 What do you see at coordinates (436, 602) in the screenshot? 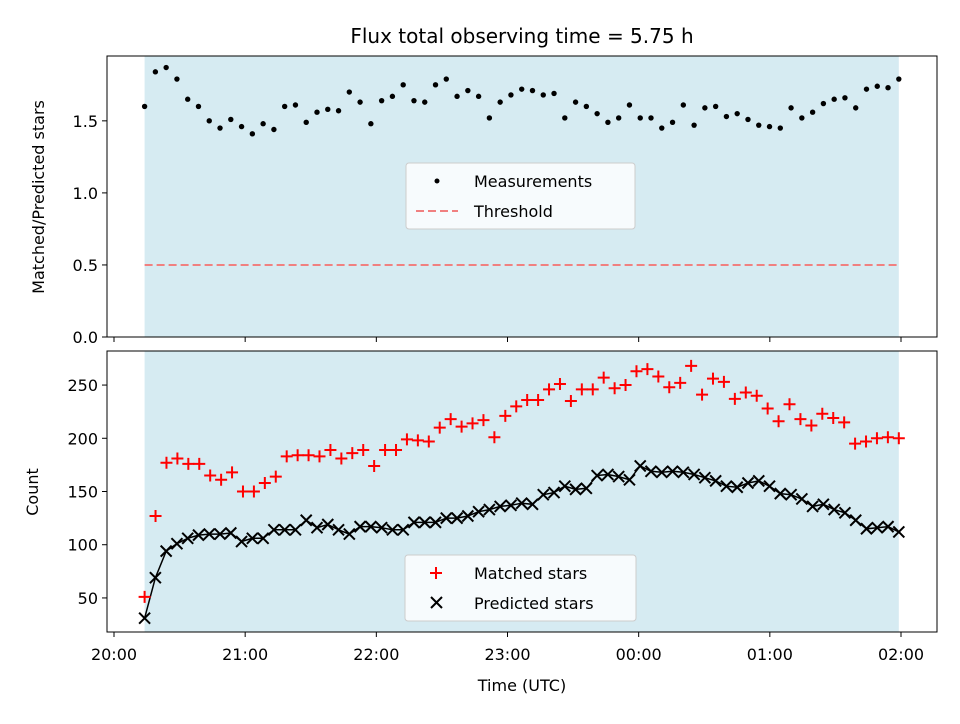
I see `legend-marker-predicted` at bounding box center [436, 602].